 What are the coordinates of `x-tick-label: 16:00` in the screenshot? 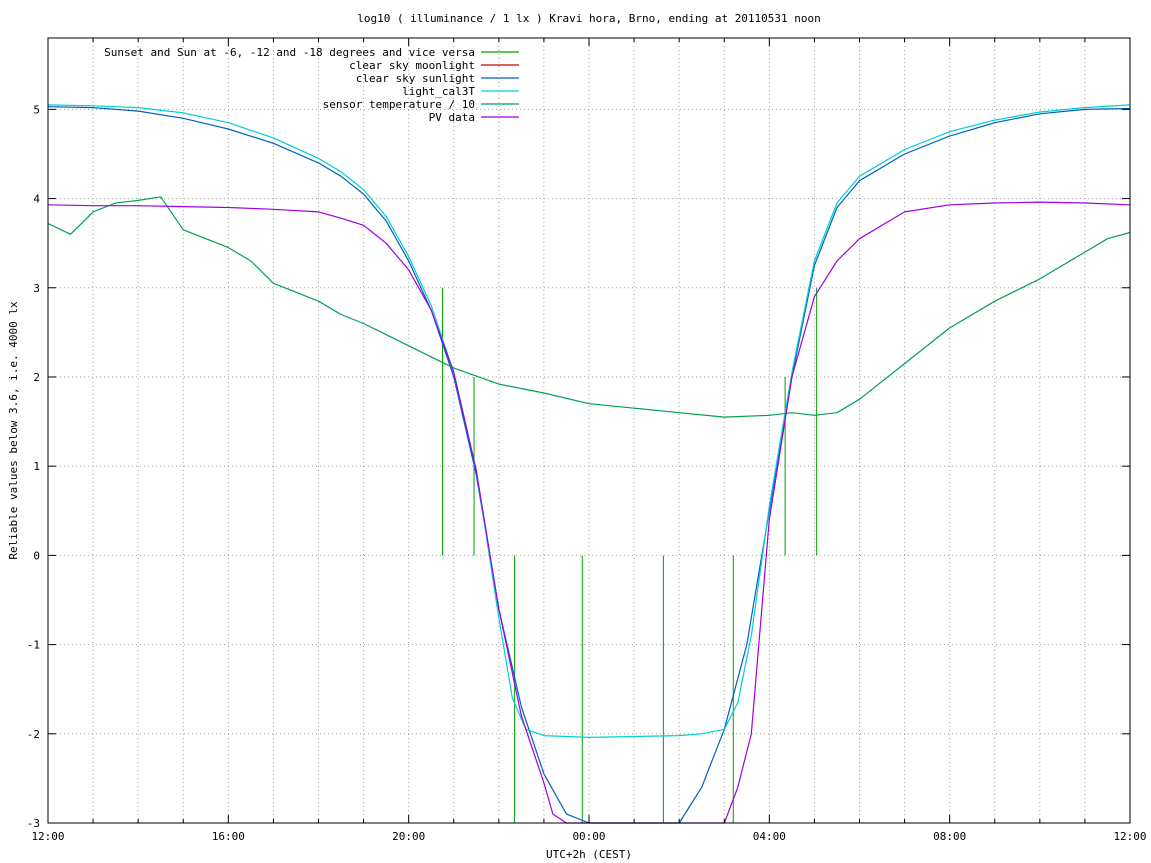 It's located at (228, 836).